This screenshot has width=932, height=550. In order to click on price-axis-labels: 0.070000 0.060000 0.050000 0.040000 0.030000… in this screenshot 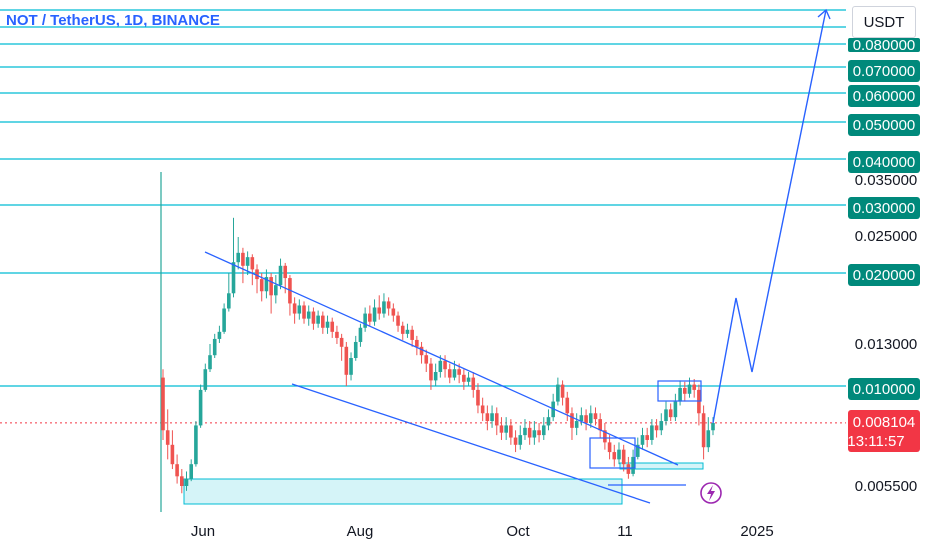, I will do `click(883, 266)`.